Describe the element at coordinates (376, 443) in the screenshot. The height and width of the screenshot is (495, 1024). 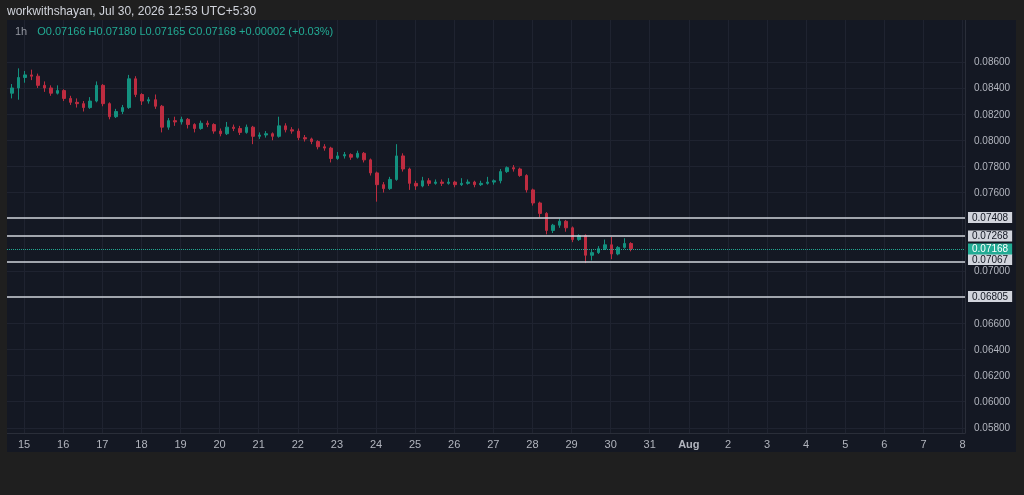
I see `x-tick-label: 24` at that location.